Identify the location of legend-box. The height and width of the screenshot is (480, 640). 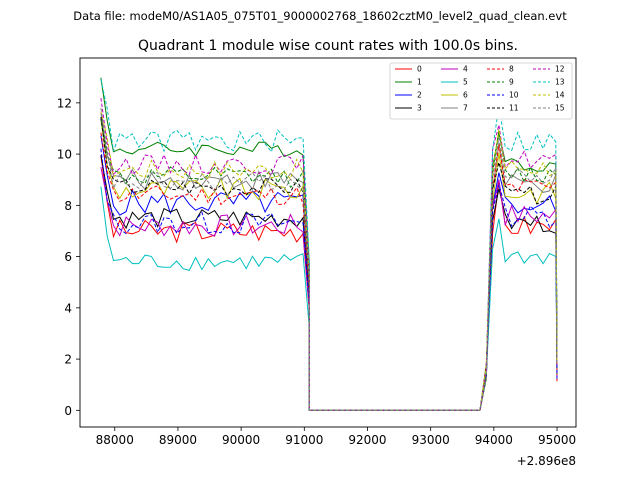
(481, 91).